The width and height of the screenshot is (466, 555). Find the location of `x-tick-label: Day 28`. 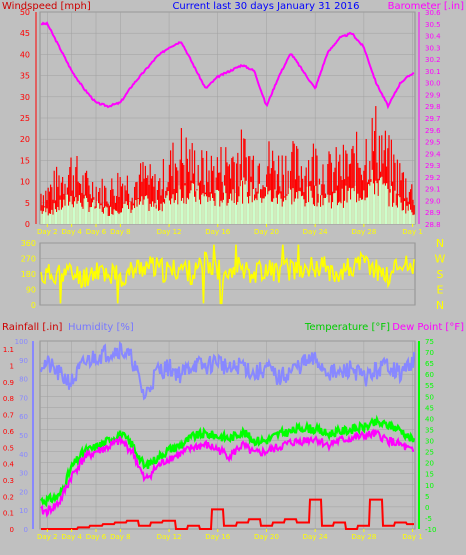

x-tick-label: Day 28 is located at coordinates (363, 232).